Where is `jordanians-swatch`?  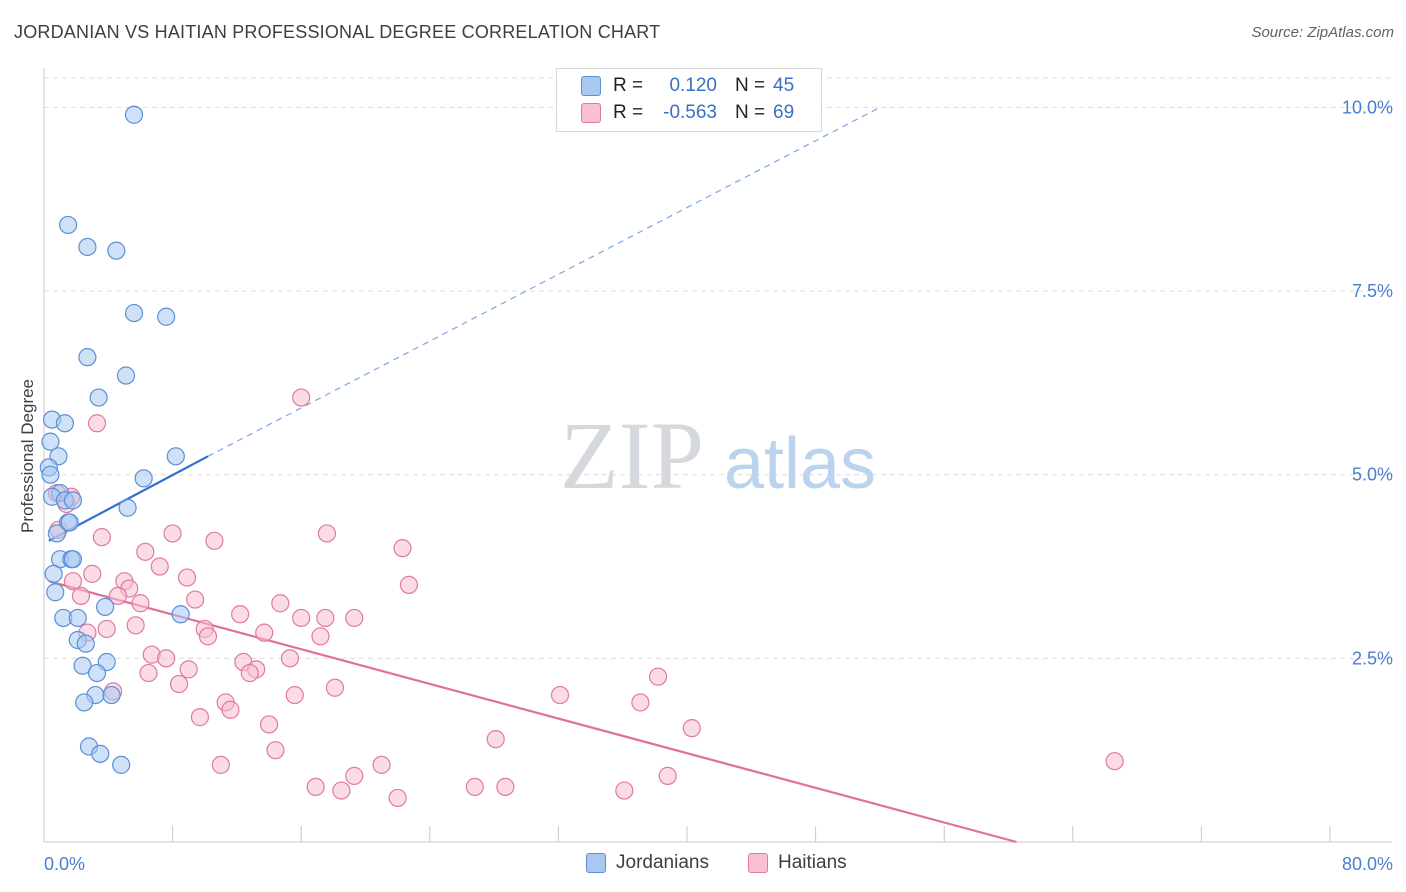 jordanians-swatch is located at coordinates (591, 86).